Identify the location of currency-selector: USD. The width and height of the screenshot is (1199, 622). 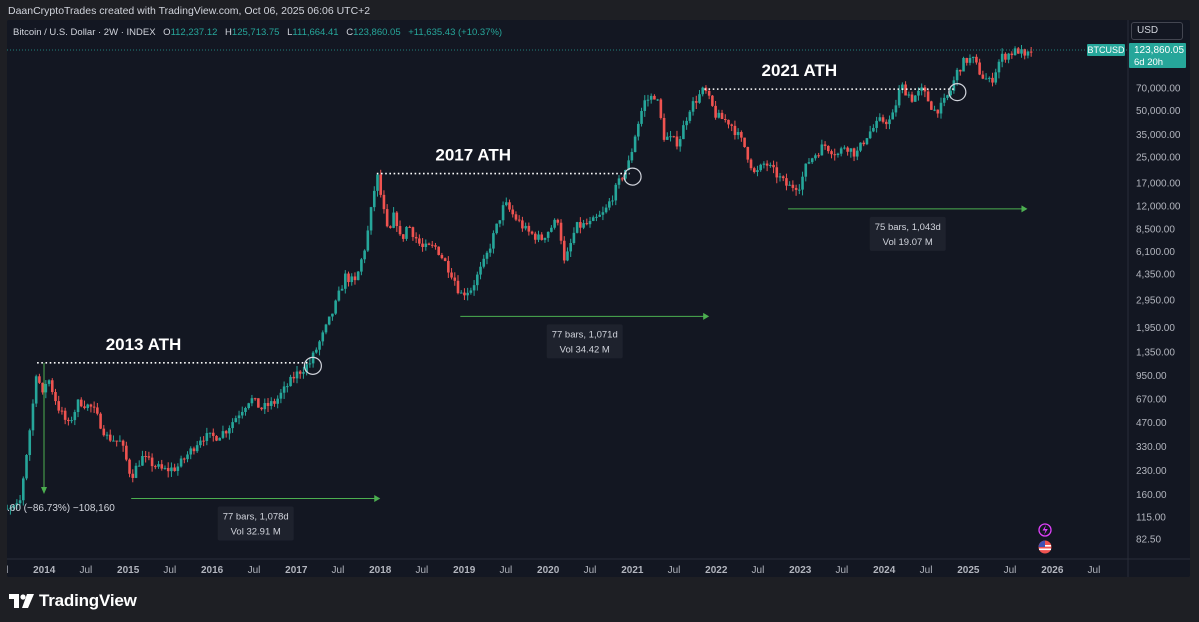
(1157, 31).